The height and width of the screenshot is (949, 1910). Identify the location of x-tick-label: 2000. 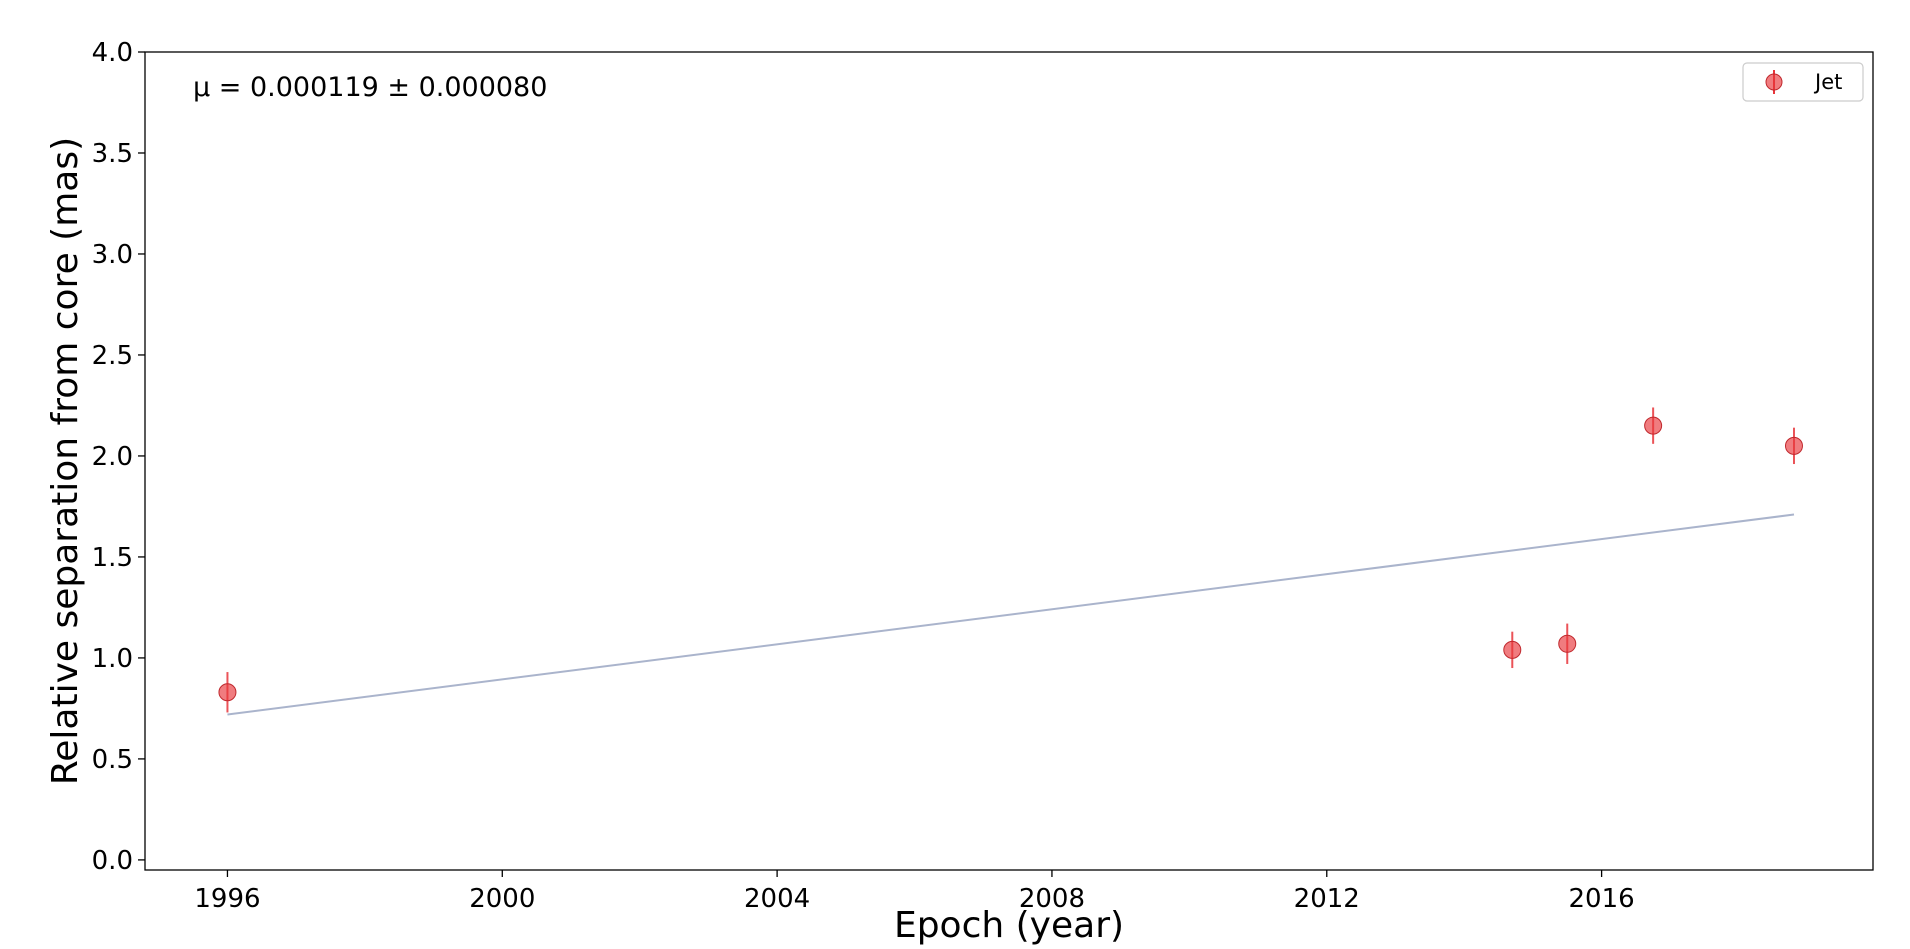
(502, 899).